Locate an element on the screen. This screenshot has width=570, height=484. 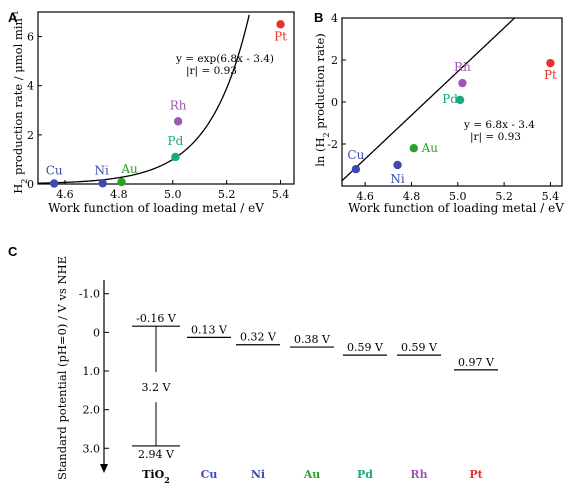
level-value-pd: 0.59 V is located at coordinates (365, 347).